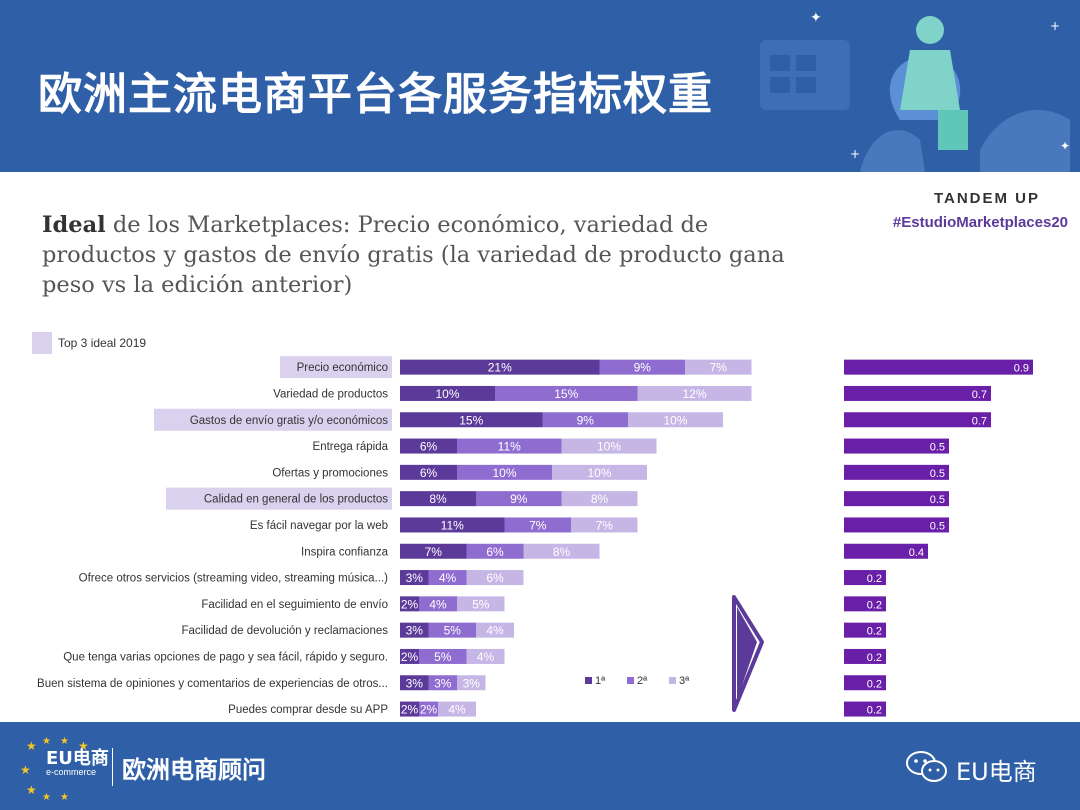  What do you see at coordinates (351, 447) in the screenshot?
I see `category-label: Entrega rápida` at bounding box center [351, 447].